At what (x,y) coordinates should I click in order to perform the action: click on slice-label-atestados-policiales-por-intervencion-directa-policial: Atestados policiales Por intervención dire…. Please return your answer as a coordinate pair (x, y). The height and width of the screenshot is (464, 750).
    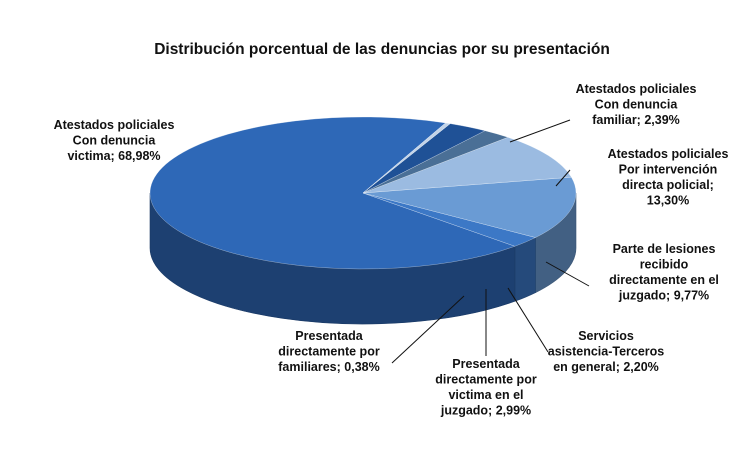
    Looking at the image, I should click on (668, 177).